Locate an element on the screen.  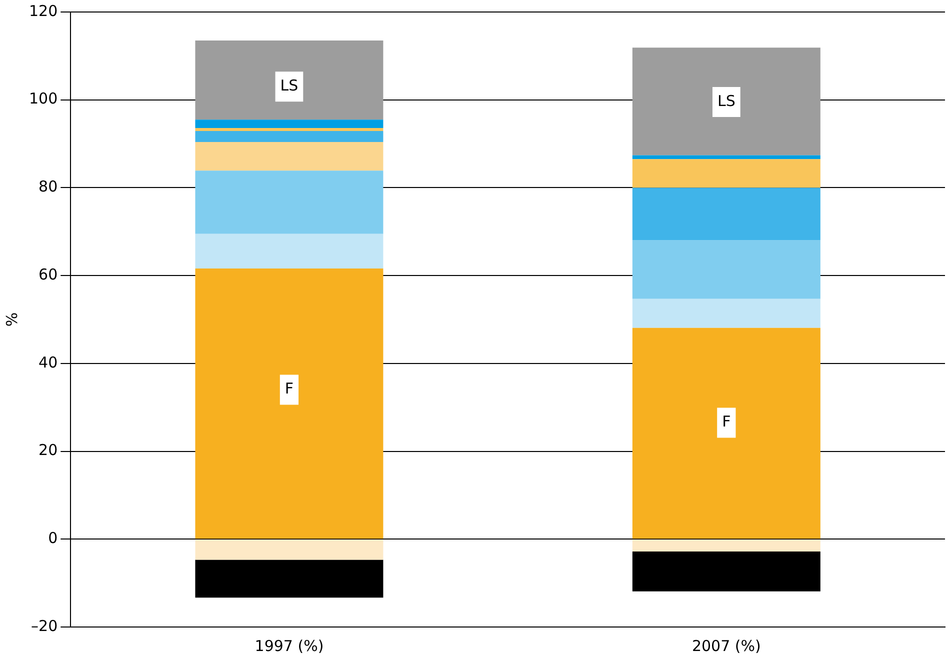
y-tick-label: 120 is located at coordinates (43, 11).